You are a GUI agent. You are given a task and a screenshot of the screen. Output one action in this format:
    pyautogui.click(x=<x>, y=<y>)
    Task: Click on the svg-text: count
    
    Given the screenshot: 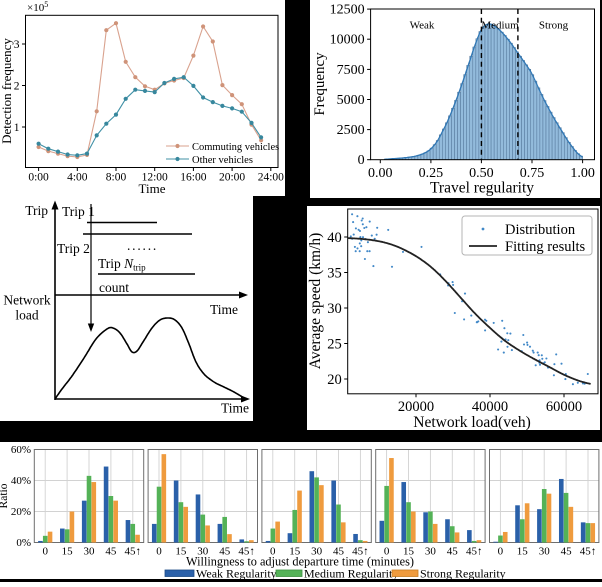 What is the action you would take?
    pyautogui.click(x=114, y=287)
    